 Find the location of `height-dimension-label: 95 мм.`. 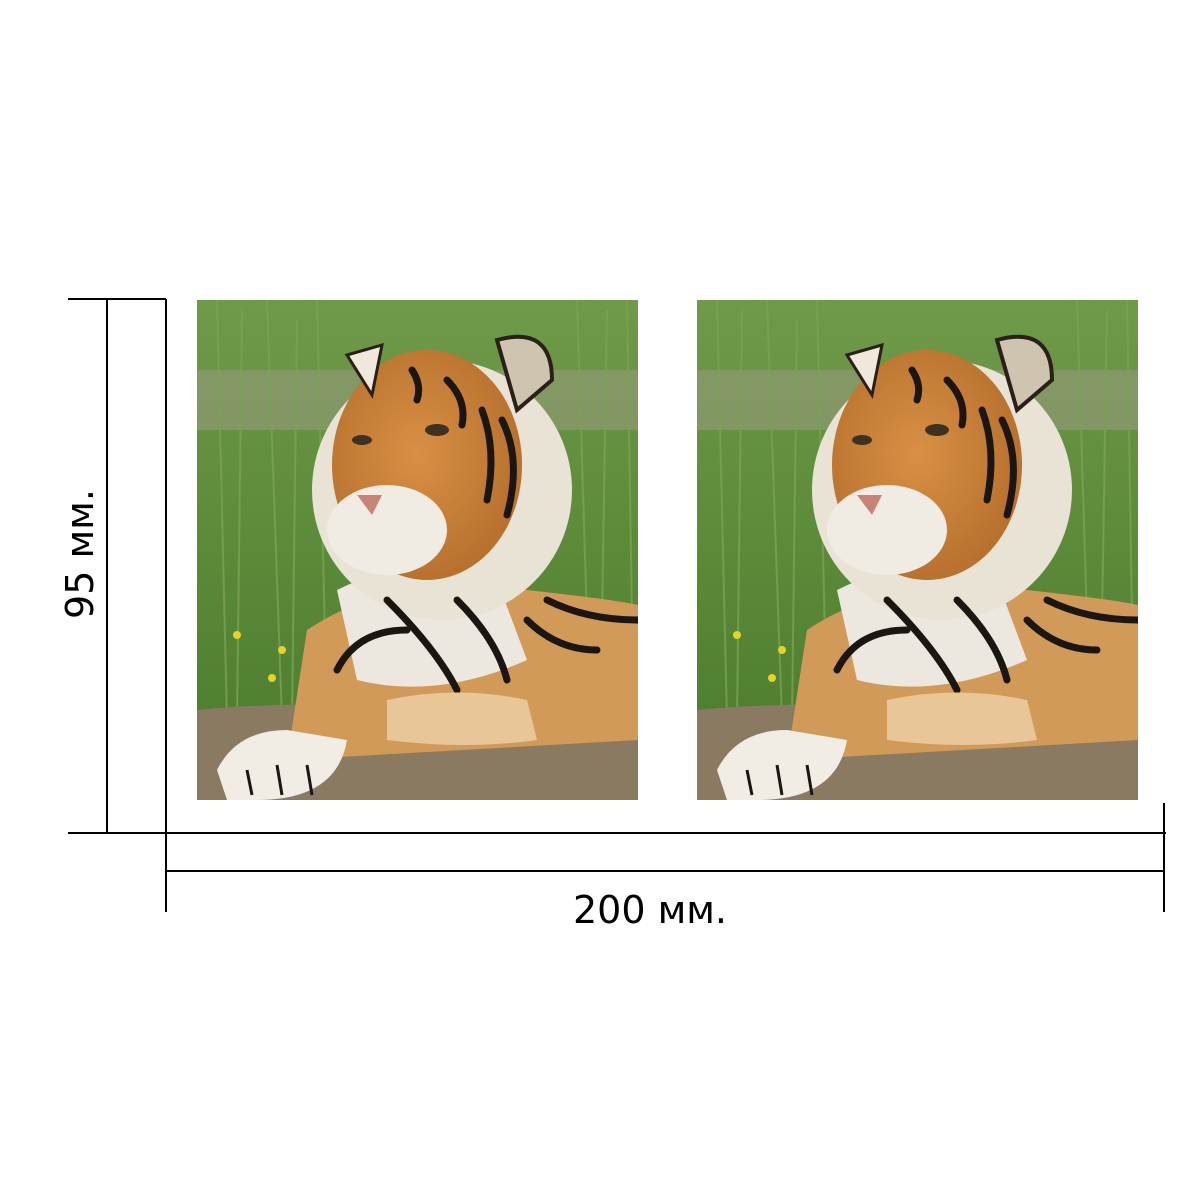

height-dimension-label: 95 мм. is located at coordinates (80, 554).